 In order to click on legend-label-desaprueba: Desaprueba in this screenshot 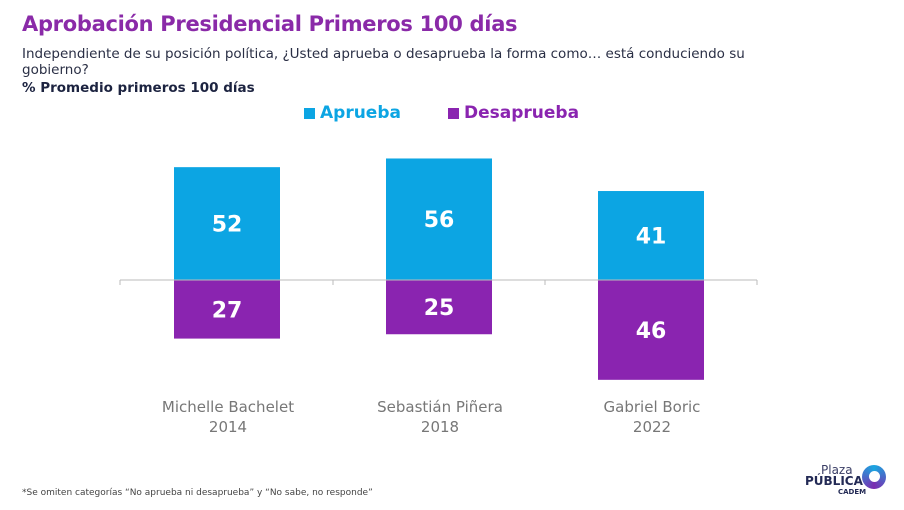, I will do `click(522, 113)`.